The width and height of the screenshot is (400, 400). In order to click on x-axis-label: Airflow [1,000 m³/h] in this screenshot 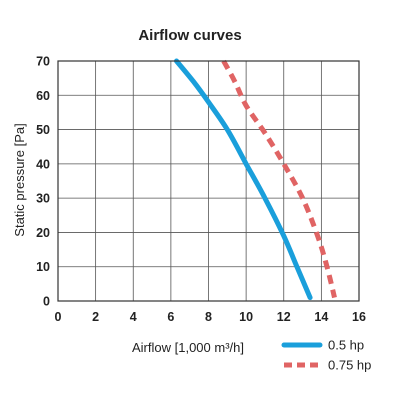, I will do `click(188, 347)`.